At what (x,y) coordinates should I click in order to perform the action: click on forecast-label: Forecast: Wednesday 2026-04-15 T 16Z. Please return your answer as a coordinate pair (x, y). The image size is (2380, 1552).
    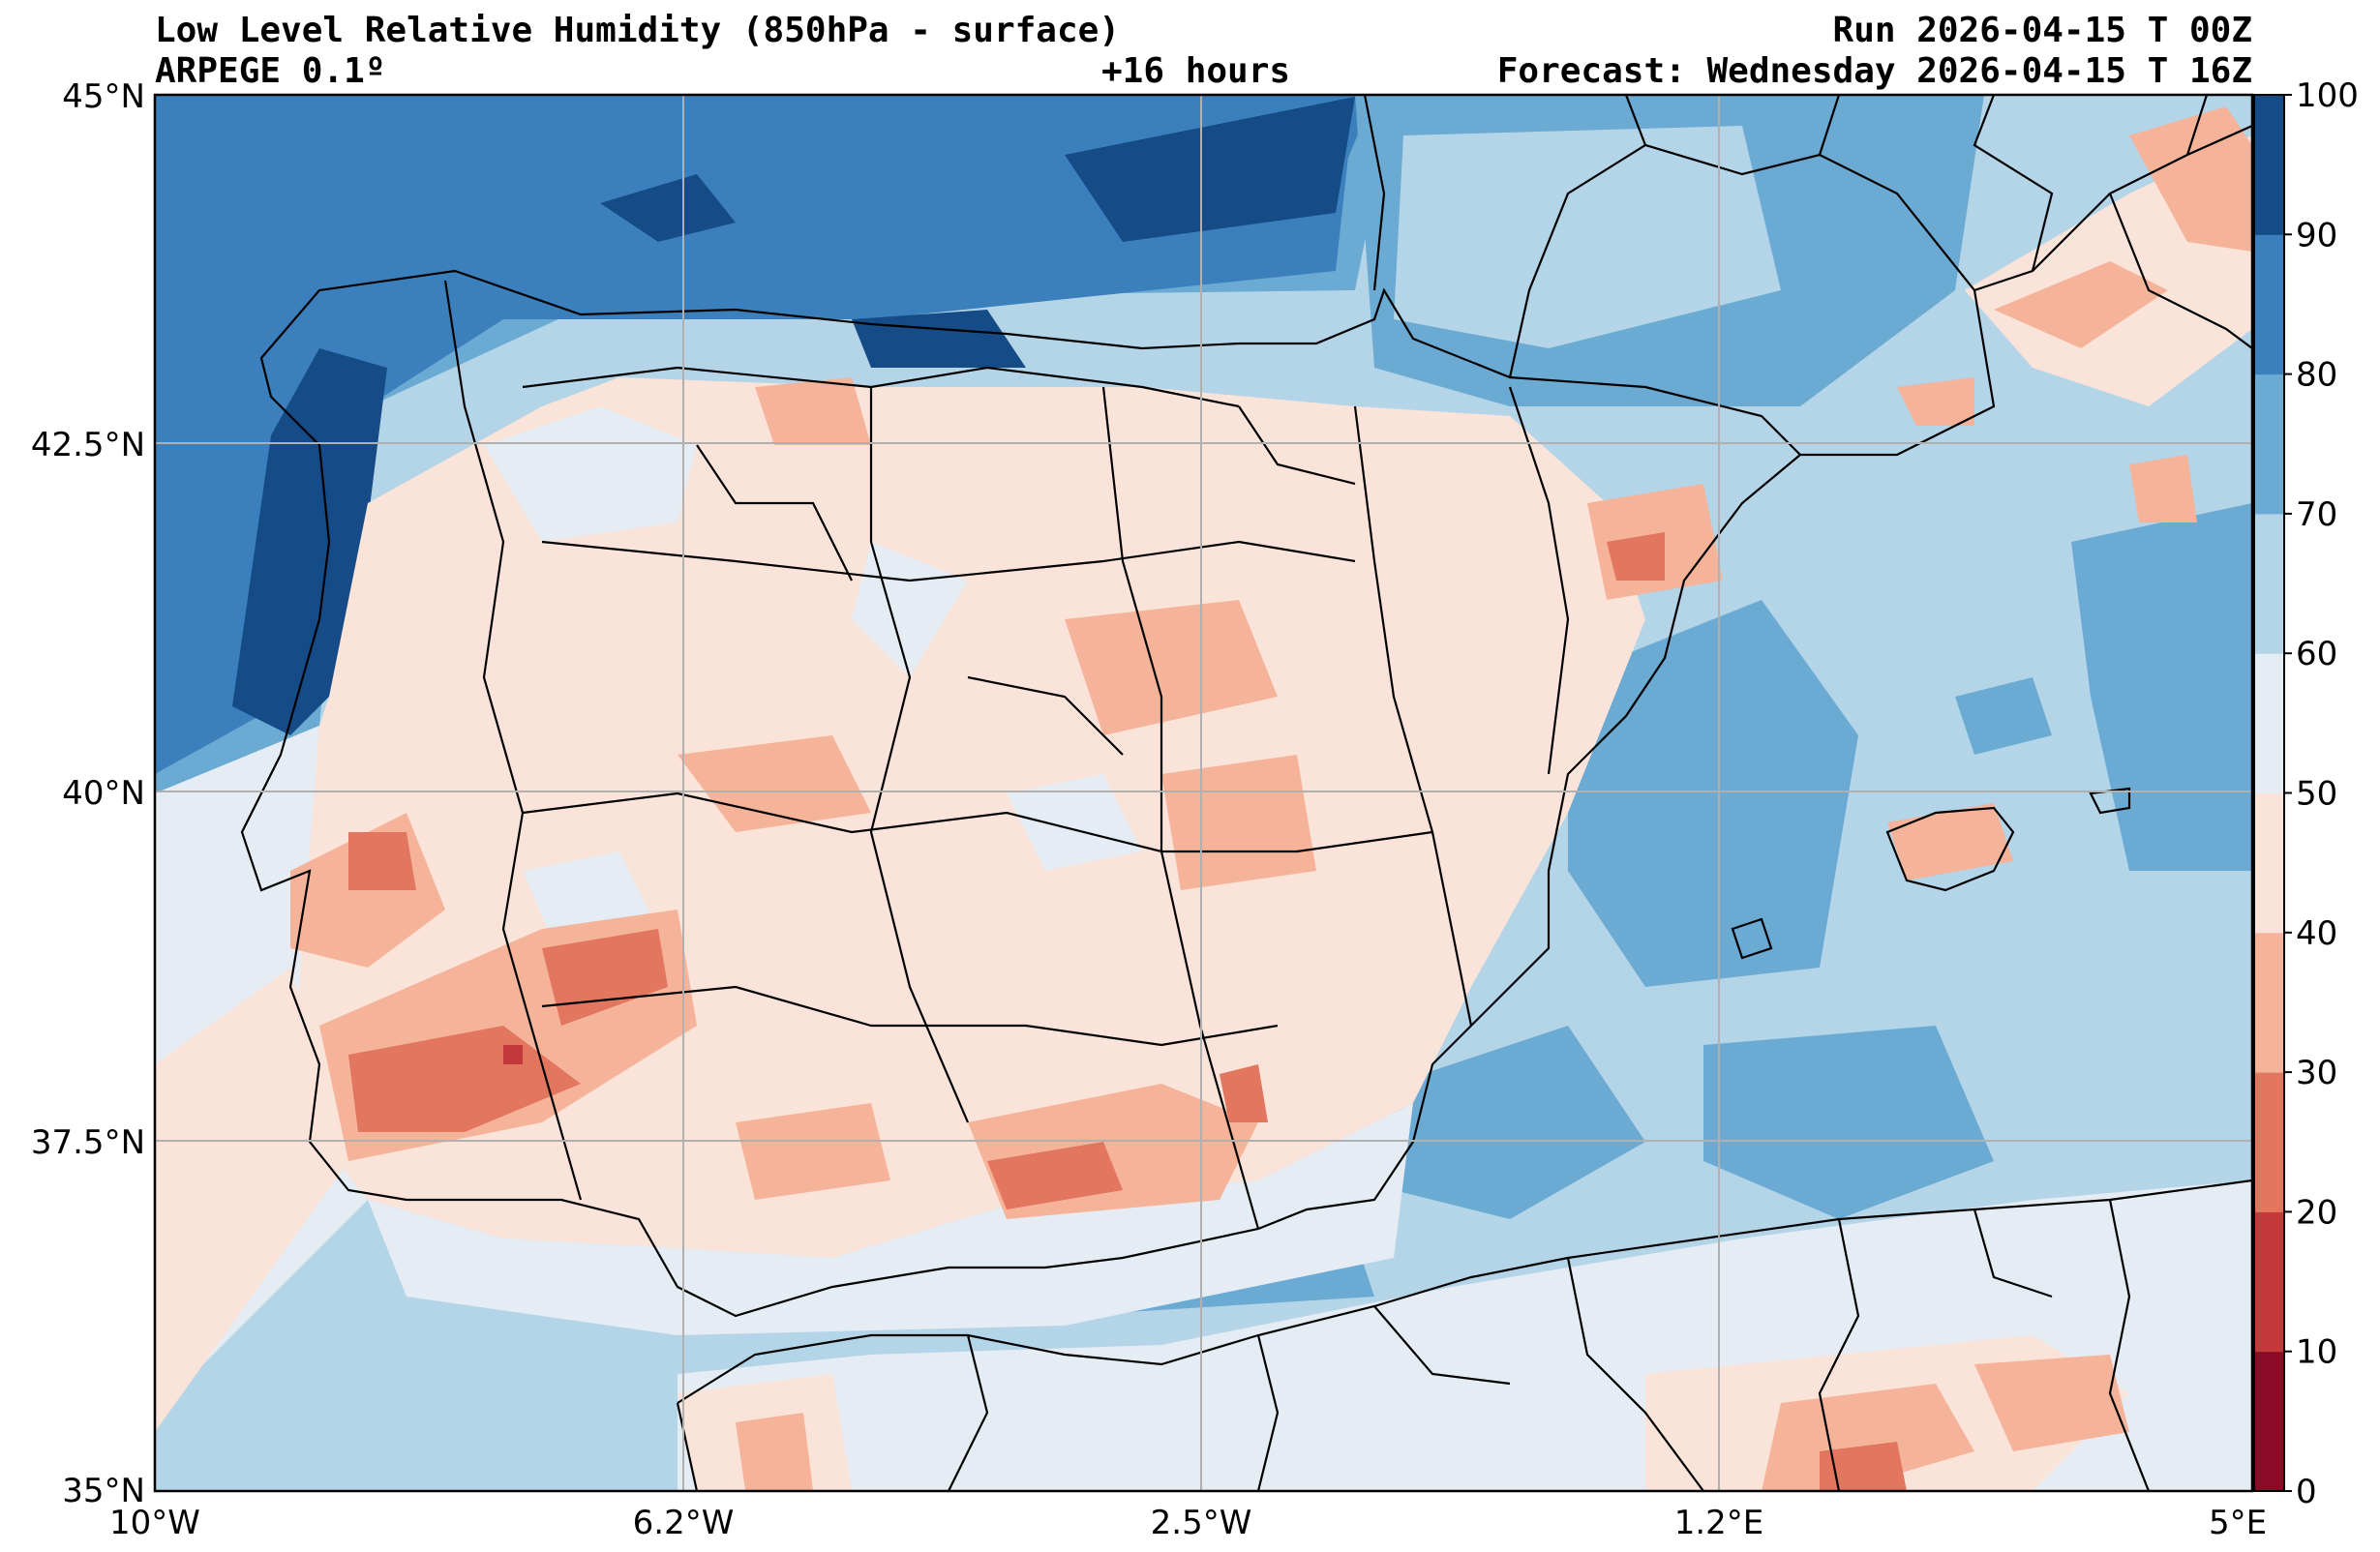
    Looking at the image, I should click on (1874, 71).